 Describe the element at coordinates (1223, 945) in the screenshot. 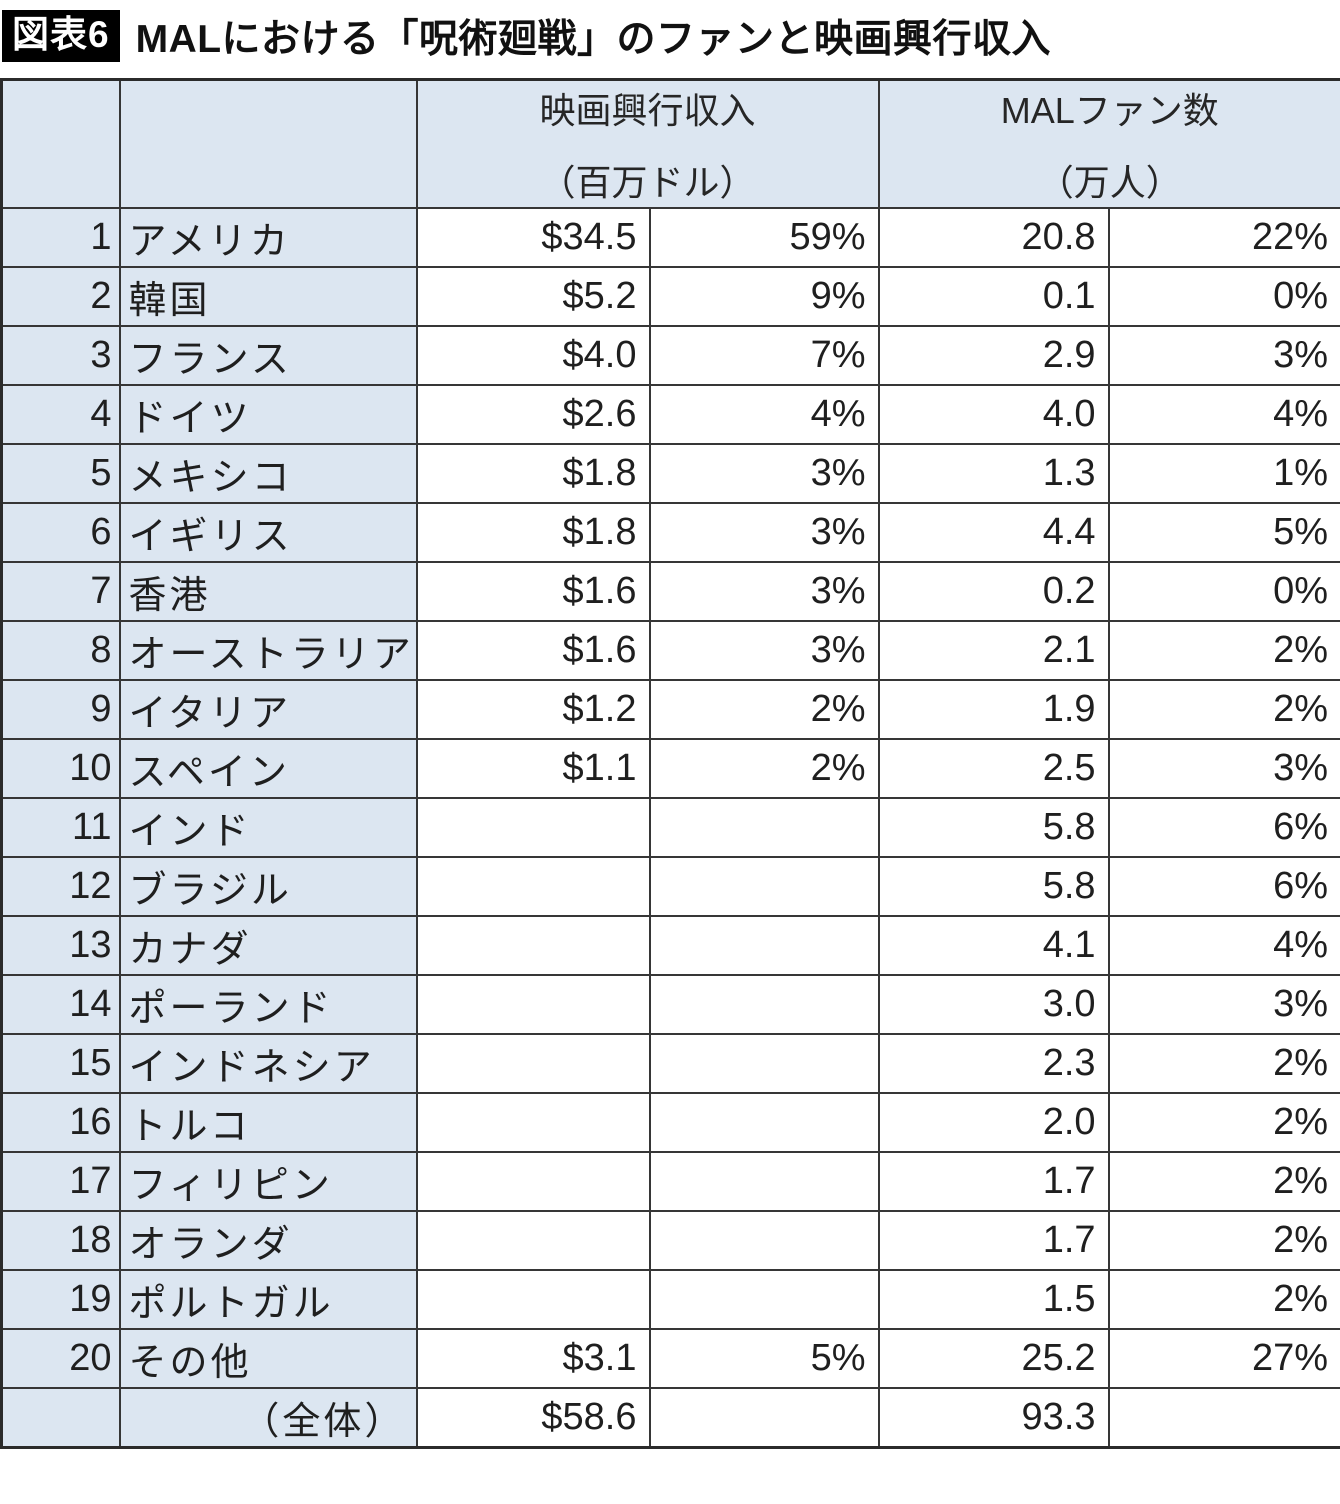

I see `fans-pct-cell: 4%` at that location.